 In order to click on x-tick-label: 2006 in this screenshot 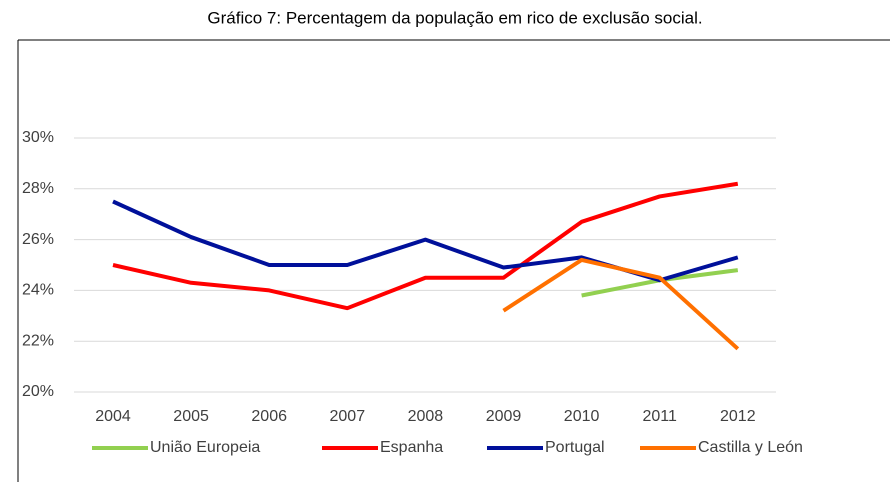, I will do `click(269, 416)`.